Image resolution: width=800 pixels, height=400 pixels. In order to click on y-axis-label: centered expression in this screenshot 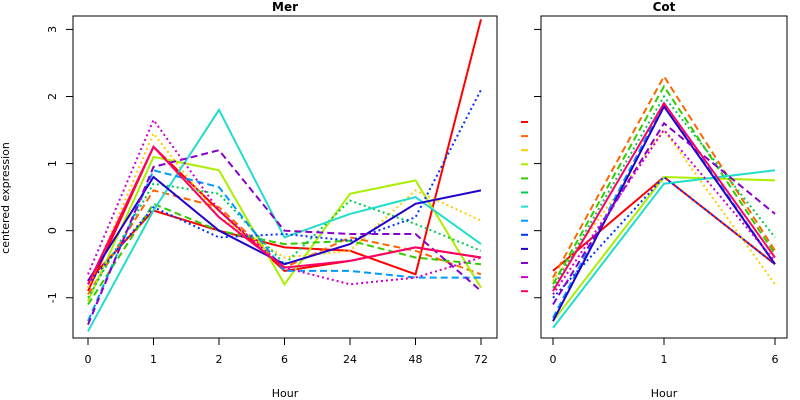, I will do `click(6, 198)`.